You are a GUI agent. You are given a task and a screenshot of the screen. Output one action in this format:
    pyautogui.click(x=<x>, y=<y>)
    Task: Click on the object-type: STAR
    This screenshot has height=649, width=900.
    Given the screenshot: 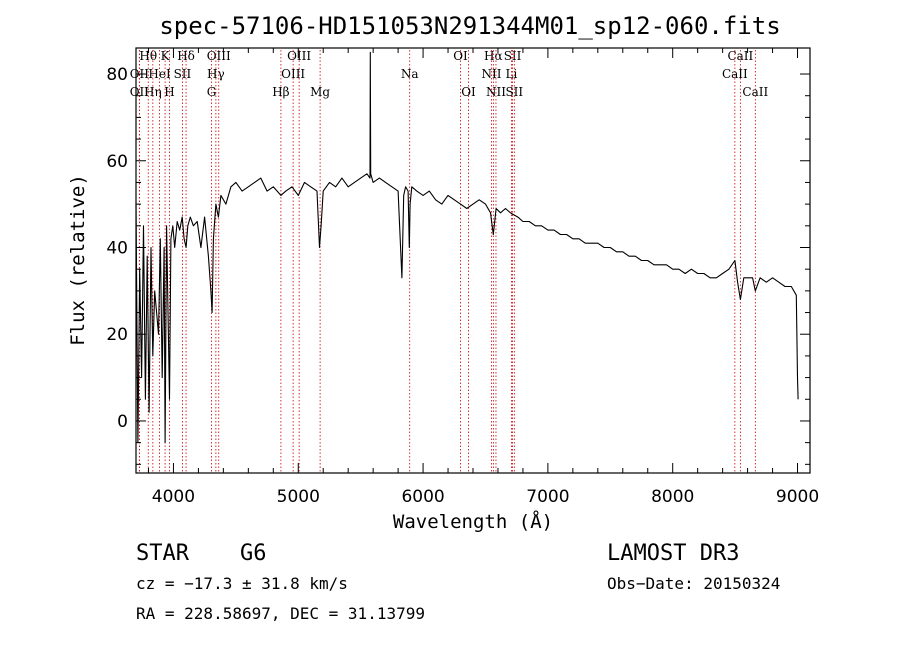 What is the action you would take?
    pyautogui.click(x=162, y=553)
    